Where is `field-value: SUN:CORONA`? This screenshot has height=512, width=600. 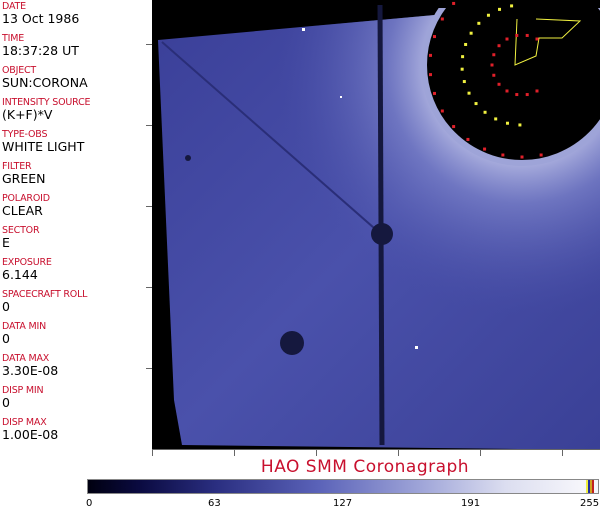 field-value: SUN:CORONA is located at coordinates (45, 82).